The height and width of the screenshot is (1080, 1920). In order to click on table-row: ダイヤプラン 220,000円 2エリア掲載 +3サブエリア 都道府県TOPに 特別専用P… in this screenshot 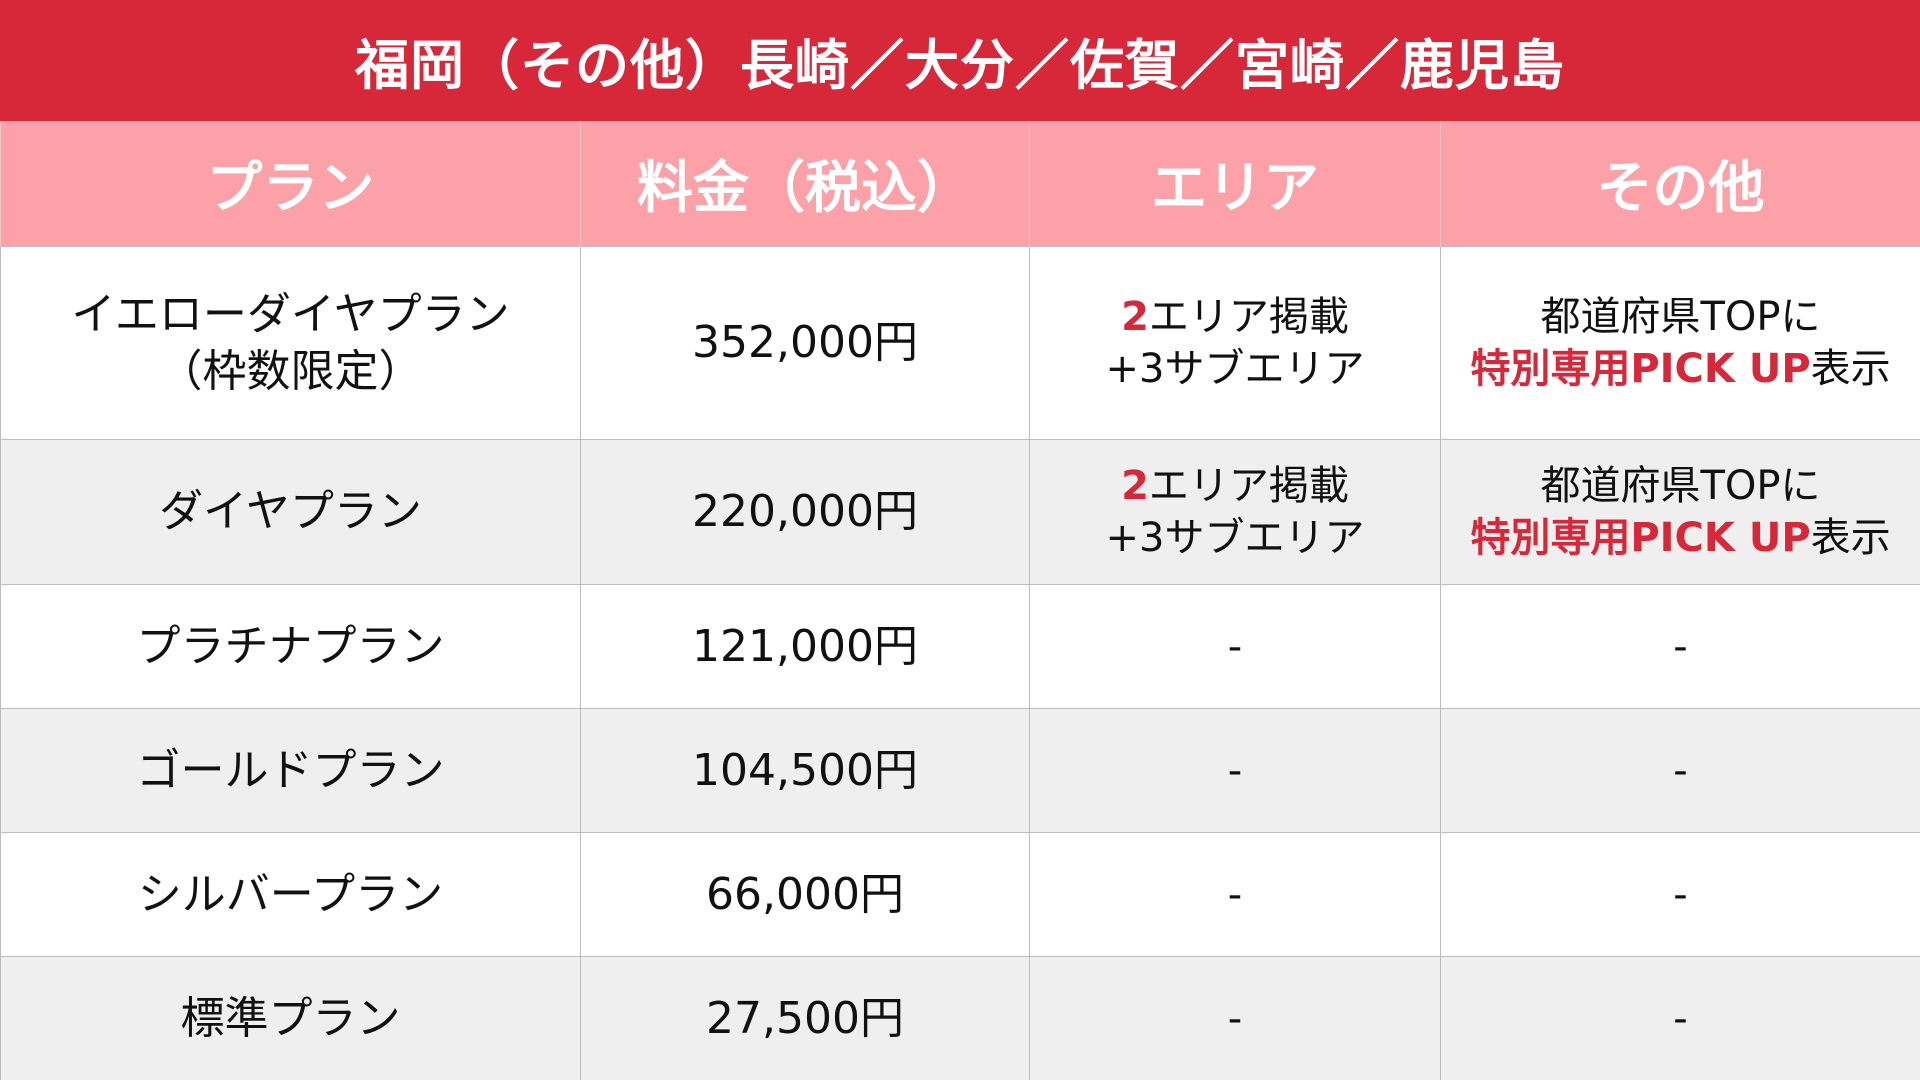, I will do `click(960, 512)`.